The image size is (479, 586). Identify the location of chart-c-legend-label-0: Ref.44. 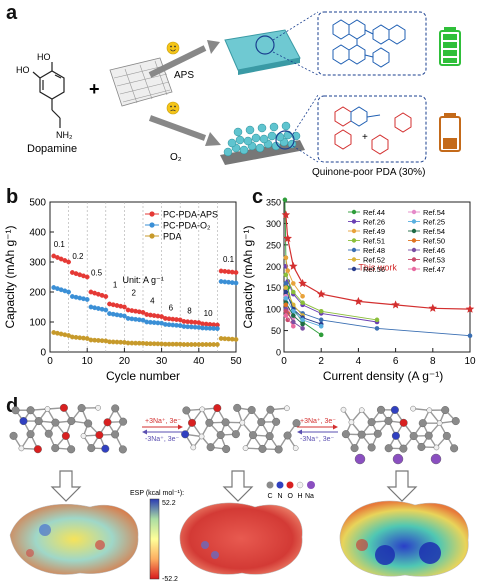
(374, 212).